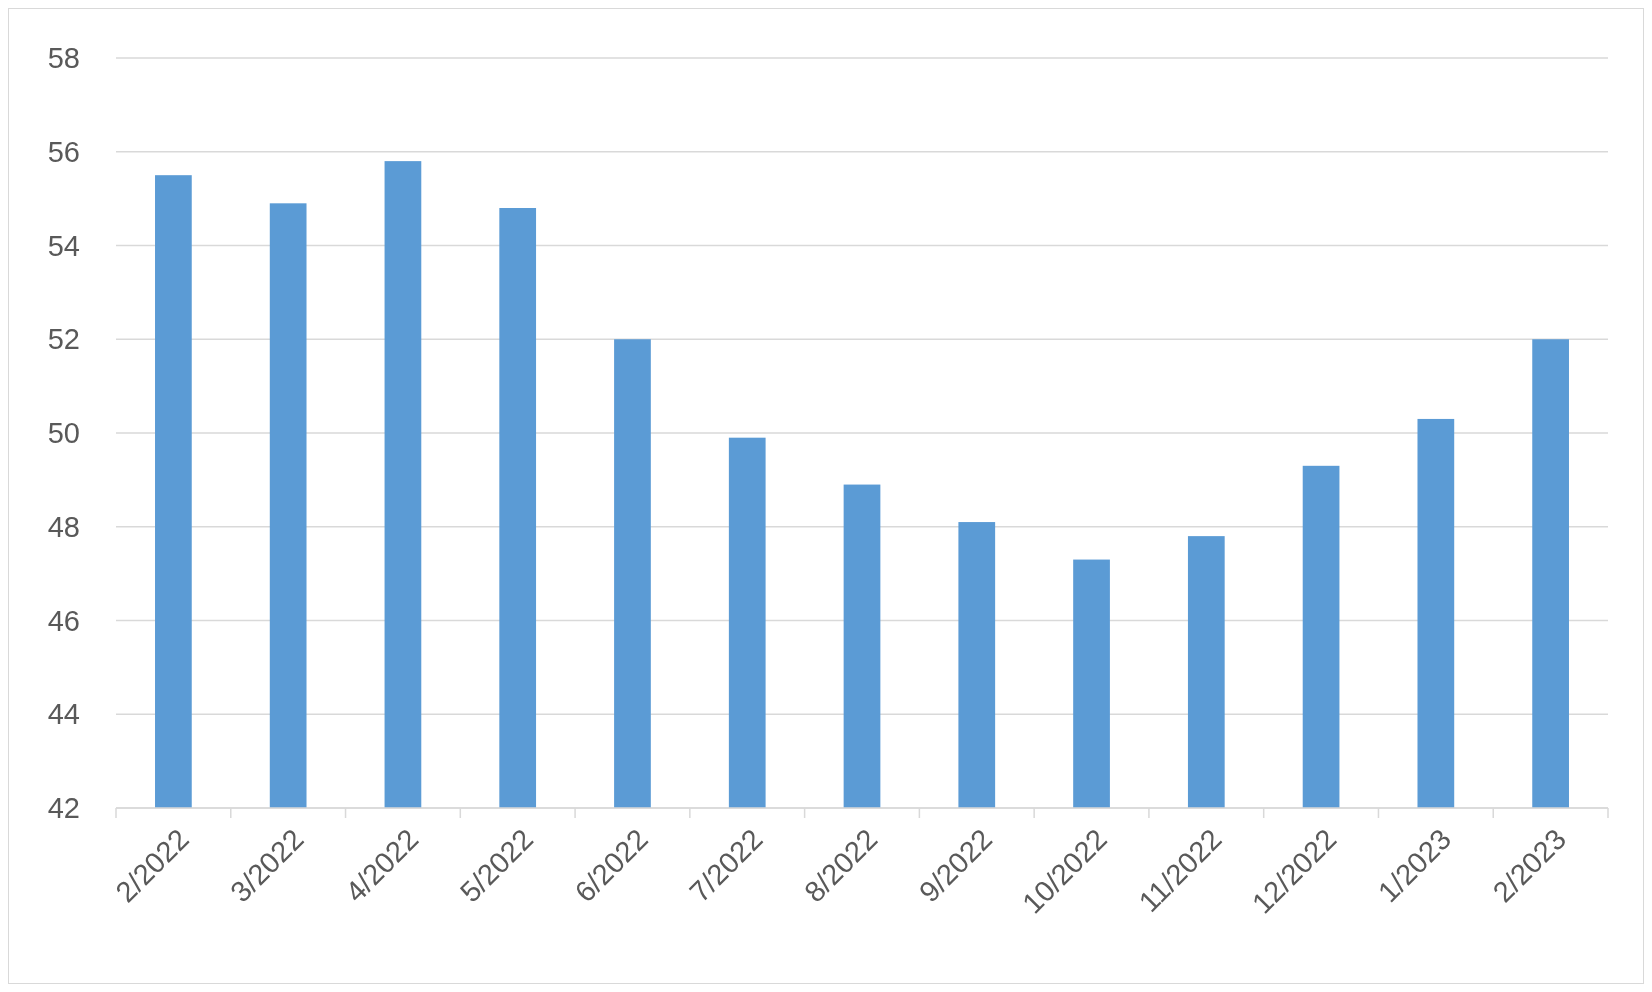 The width and height of the screenshot is (1652, 992). What do you see at coordinates (63, 58) in the screenshot?
I see `y-tick-label: 58` at bounding box center [63, 58].